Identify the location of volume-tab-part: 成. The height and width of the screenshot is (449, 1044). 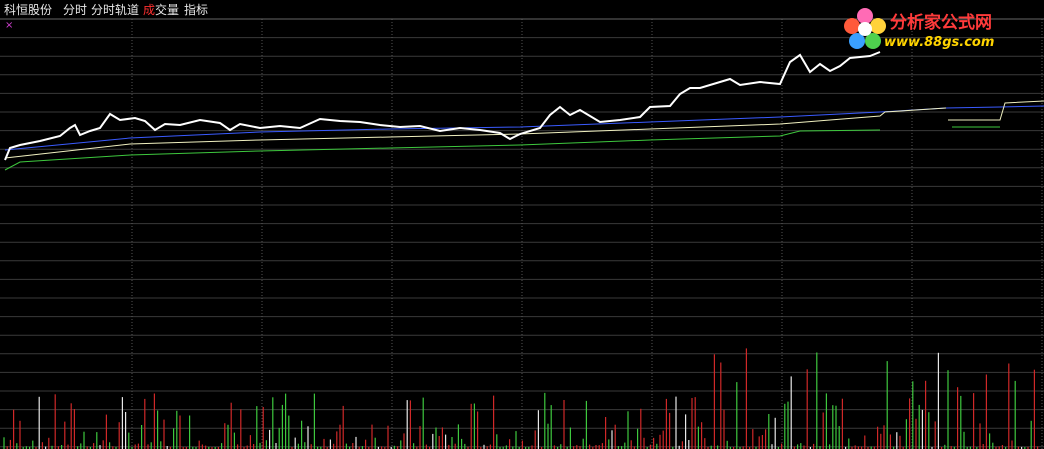
(149, 10).